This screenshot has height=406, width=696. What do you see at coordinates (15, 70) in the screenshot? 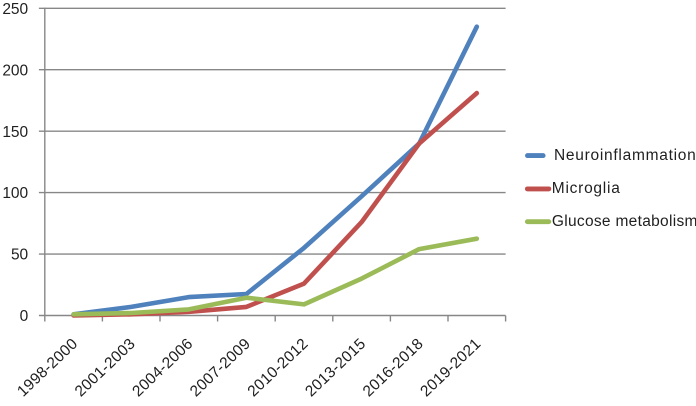
I see `svg-text: 200` at bounding box center [15, 70].